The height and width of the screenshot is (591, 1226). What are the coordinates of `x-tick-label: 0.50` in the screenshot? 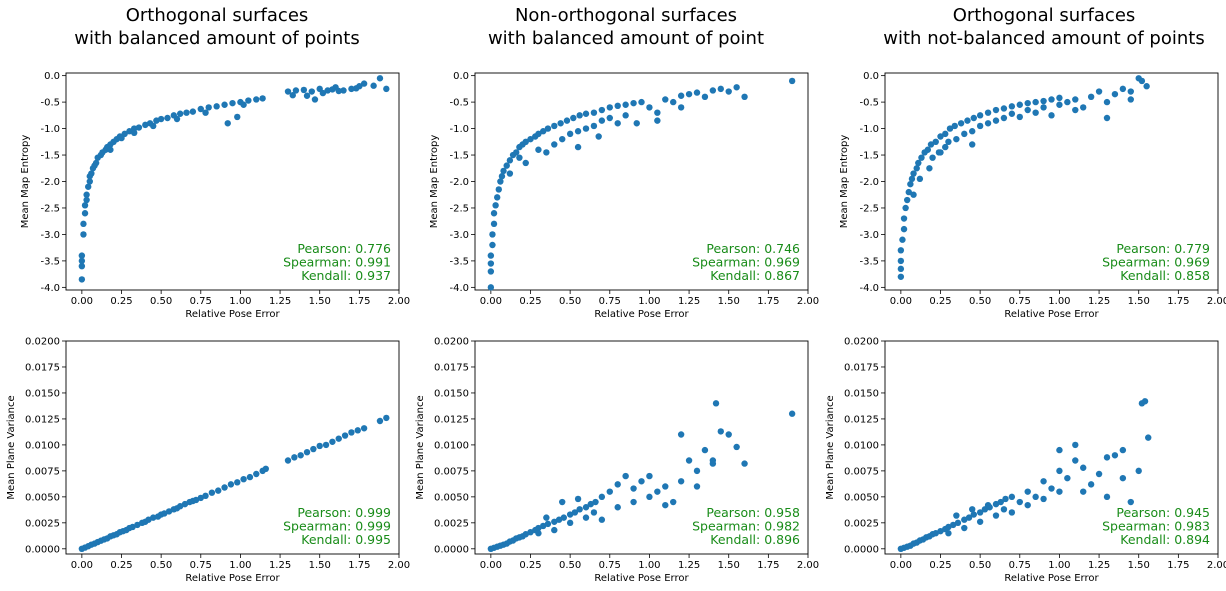 It's located at (570, 565).